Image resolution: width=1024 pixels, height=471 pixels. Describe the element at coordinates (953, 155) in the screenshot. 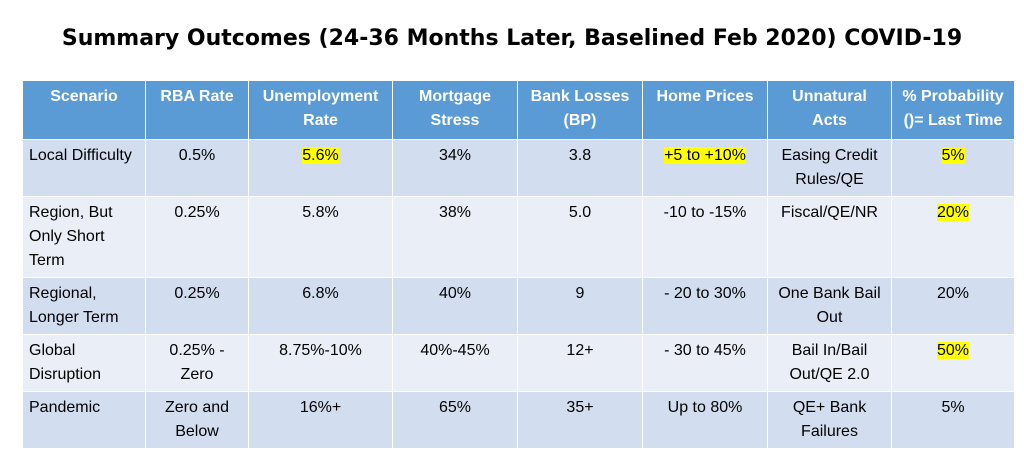

I see `highlighted-text: 5%` at that location.